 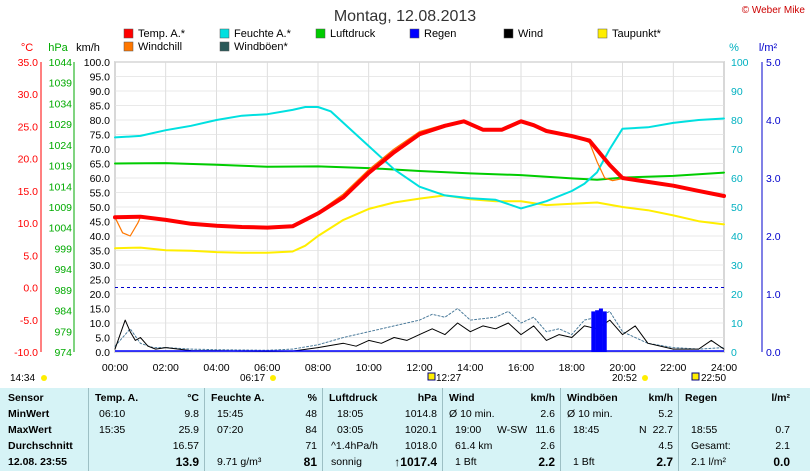 I want to click on tick-x: 02:00, so click(x=166, y=368).